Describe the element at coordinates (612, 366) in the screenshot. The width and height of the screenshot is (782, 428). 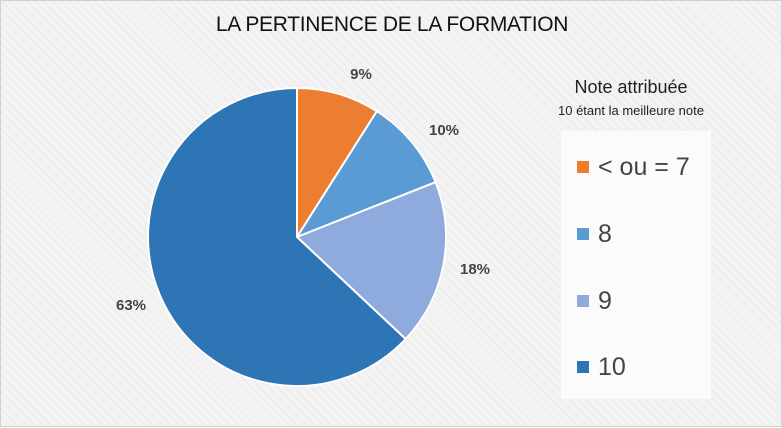
I see `legend-label: 10` at that location.